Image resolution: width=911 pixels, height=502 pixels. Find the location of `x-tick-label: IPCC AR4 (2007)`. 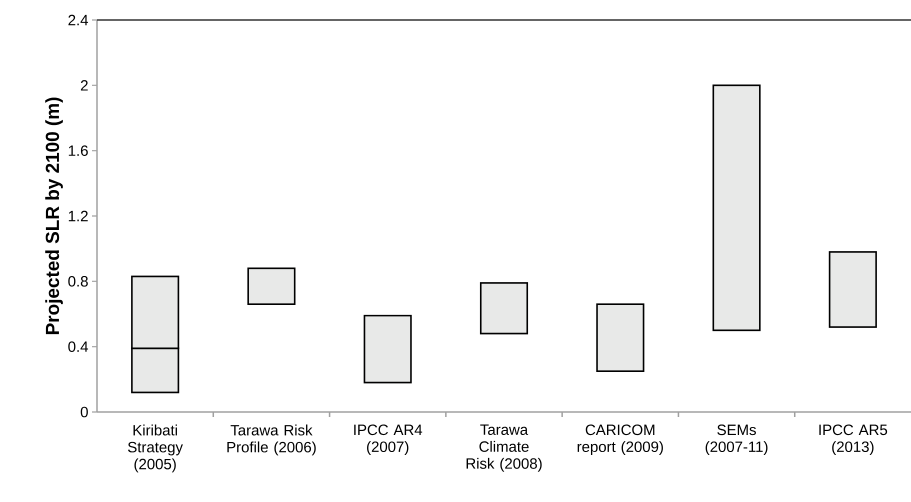

x-tick-label: IPCC AR4 (2007) is located at coordinates (388, 439).